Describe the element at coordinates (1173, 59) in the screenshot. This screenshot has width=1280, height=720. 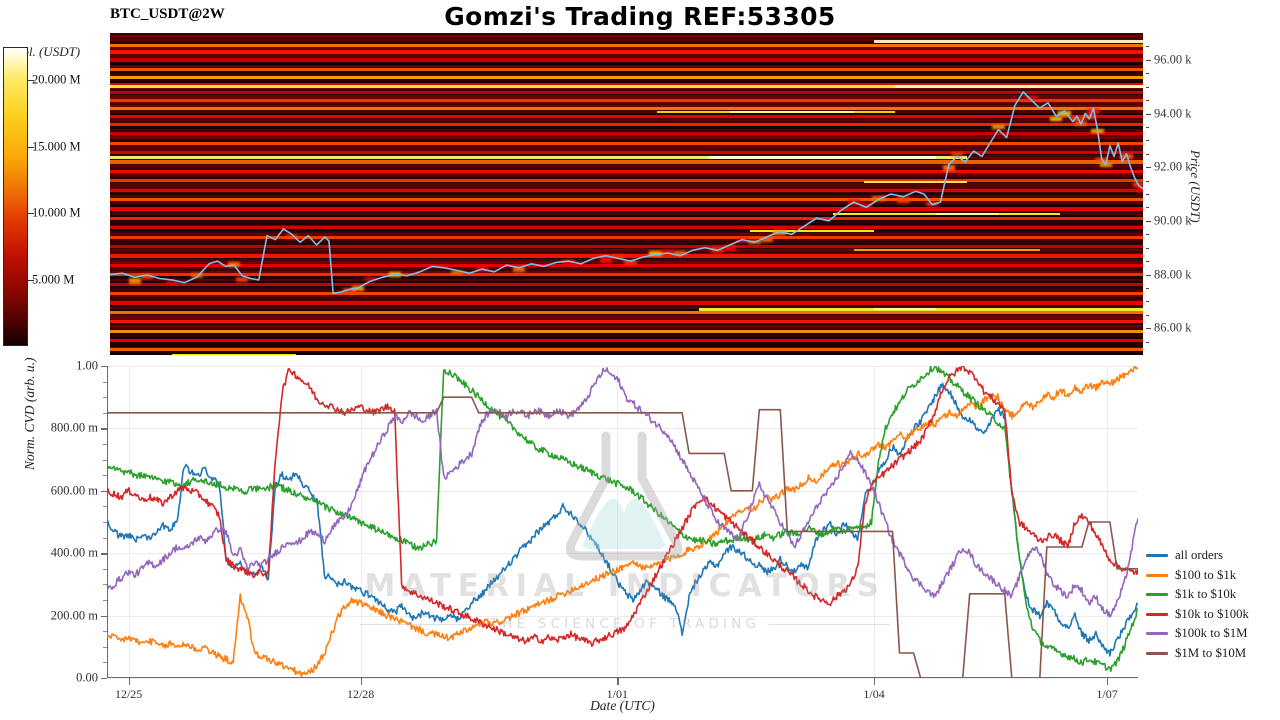
I see `price-axis-tick-label: 96.00 k` at that location.